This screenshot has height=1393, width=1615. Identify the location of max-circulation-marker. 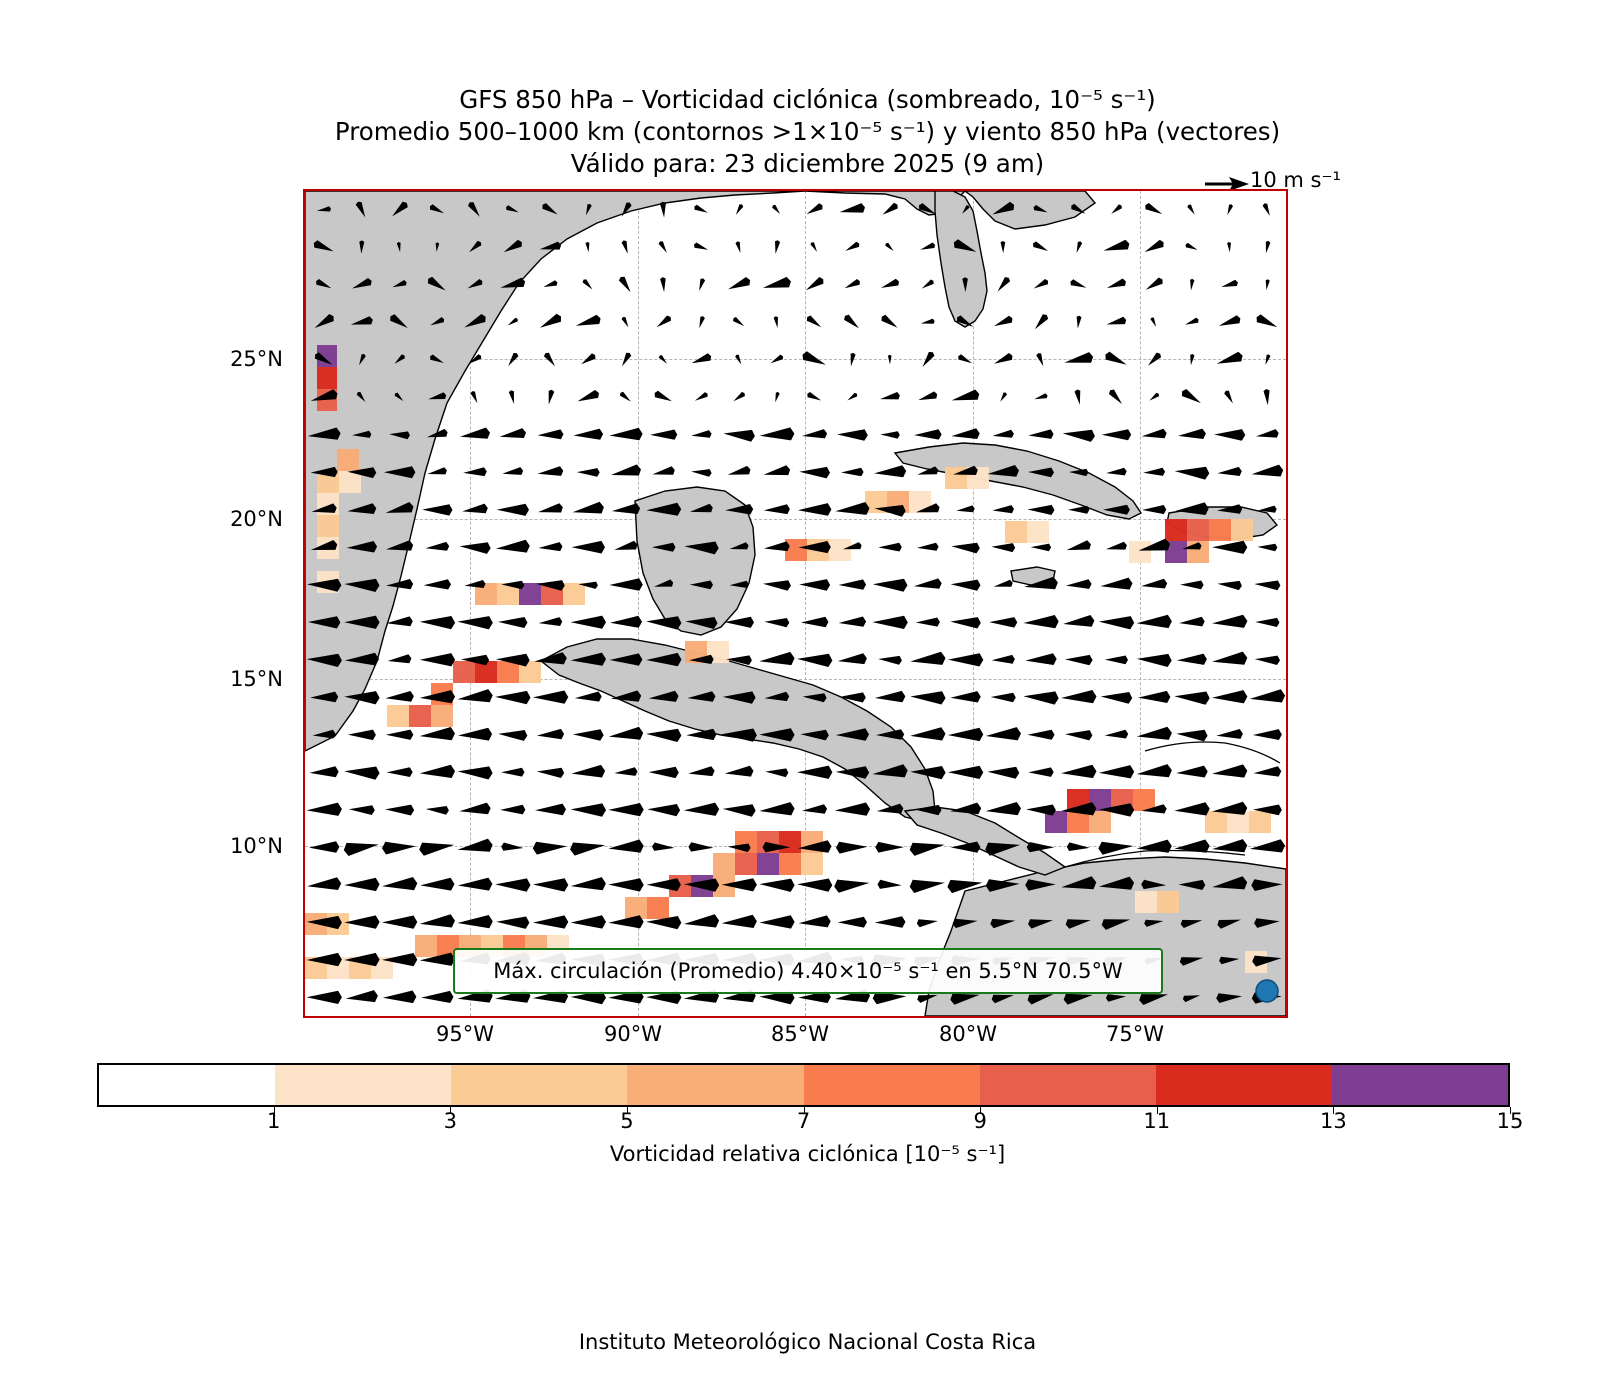
(1267, 991).